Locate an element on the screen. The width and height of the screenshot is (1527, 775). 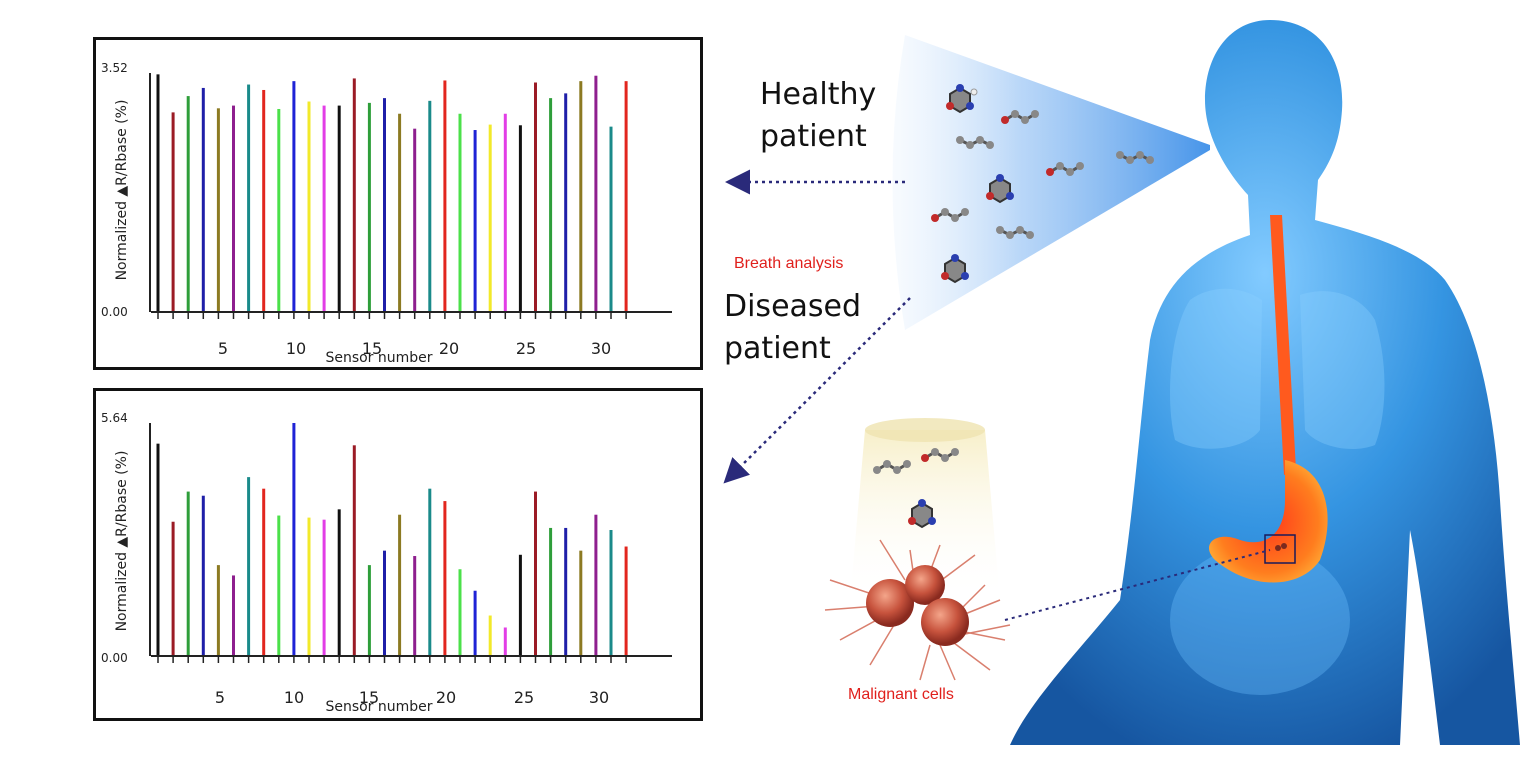
diseased-xtick-20: 20 is located at coordinates (446, 697).